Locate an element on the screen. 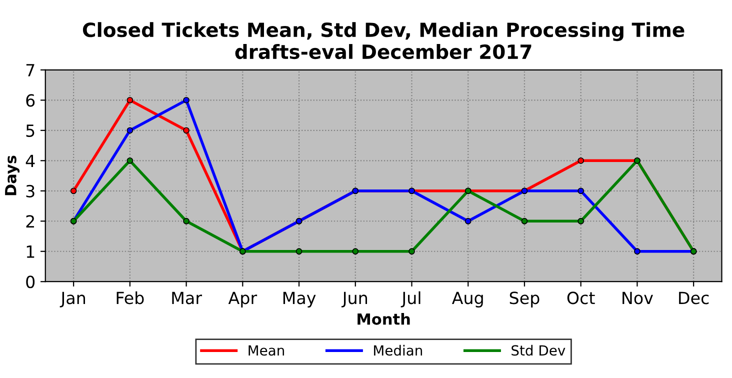  x-tick-label: Dec is located at coordinates (694, 298).